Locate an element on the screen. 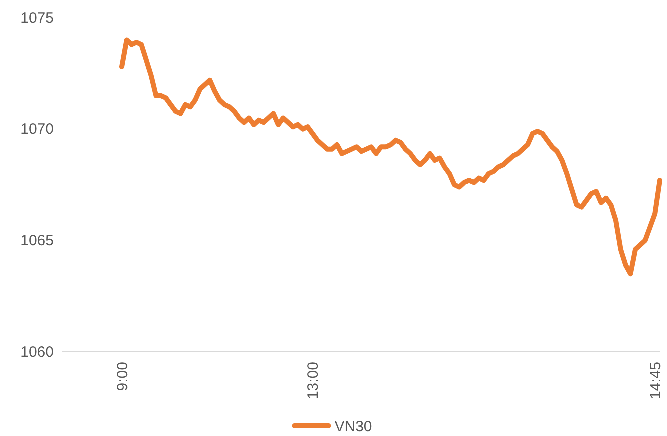  y-tick-label: 1070 is located at coordinates (37, 129).